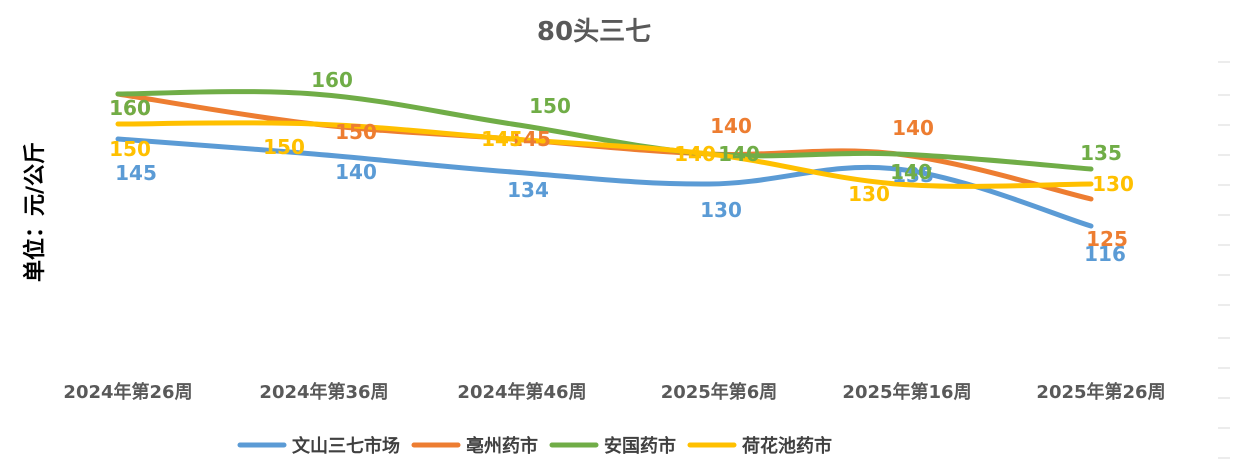  Describe the element at coordinates (127, 392) in the screenshot. I see `x-tick-label: 2024年第26周` at that location.